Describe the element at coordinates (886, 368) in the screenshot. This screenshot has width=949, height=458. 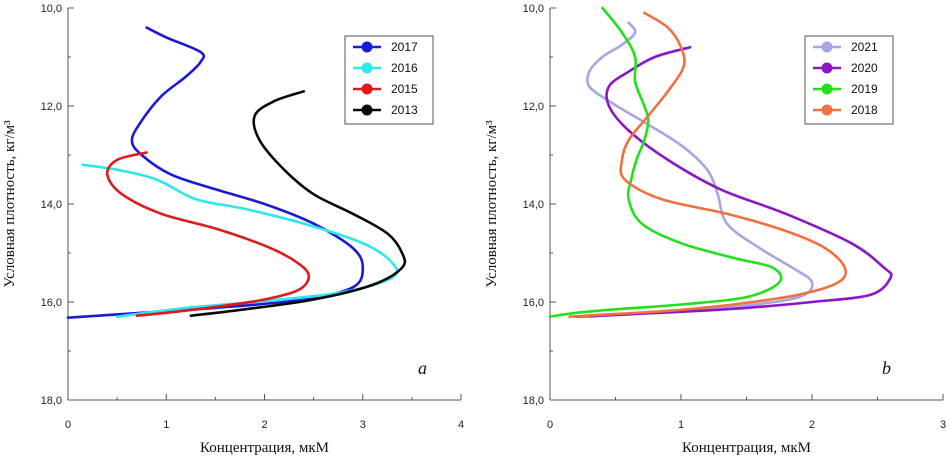
I see `panel-label: b` at that location.